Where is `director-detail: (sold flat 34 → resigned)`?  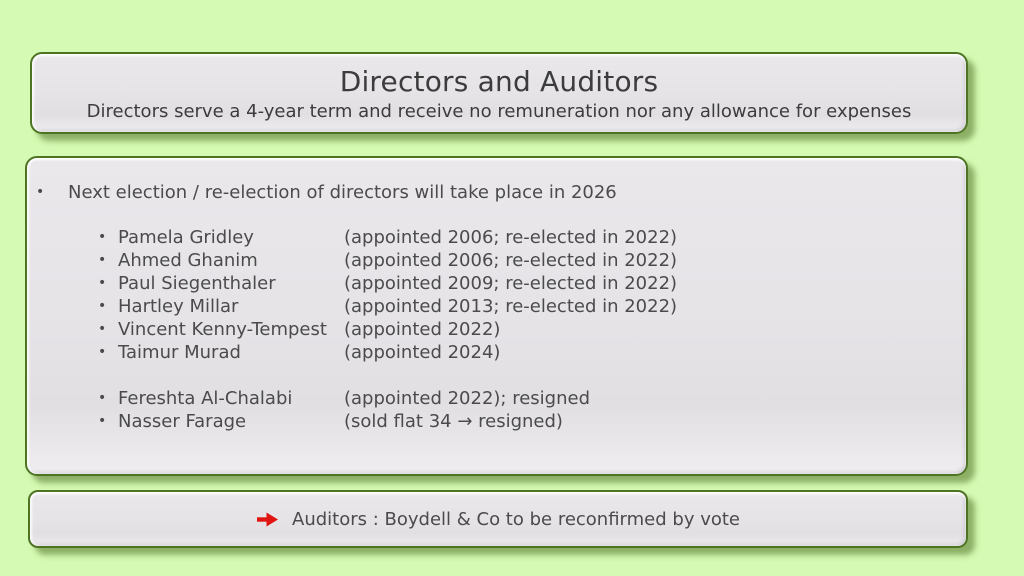 director-detail: (sold flat 34 → resigned) is located at coordinates (453, 421).